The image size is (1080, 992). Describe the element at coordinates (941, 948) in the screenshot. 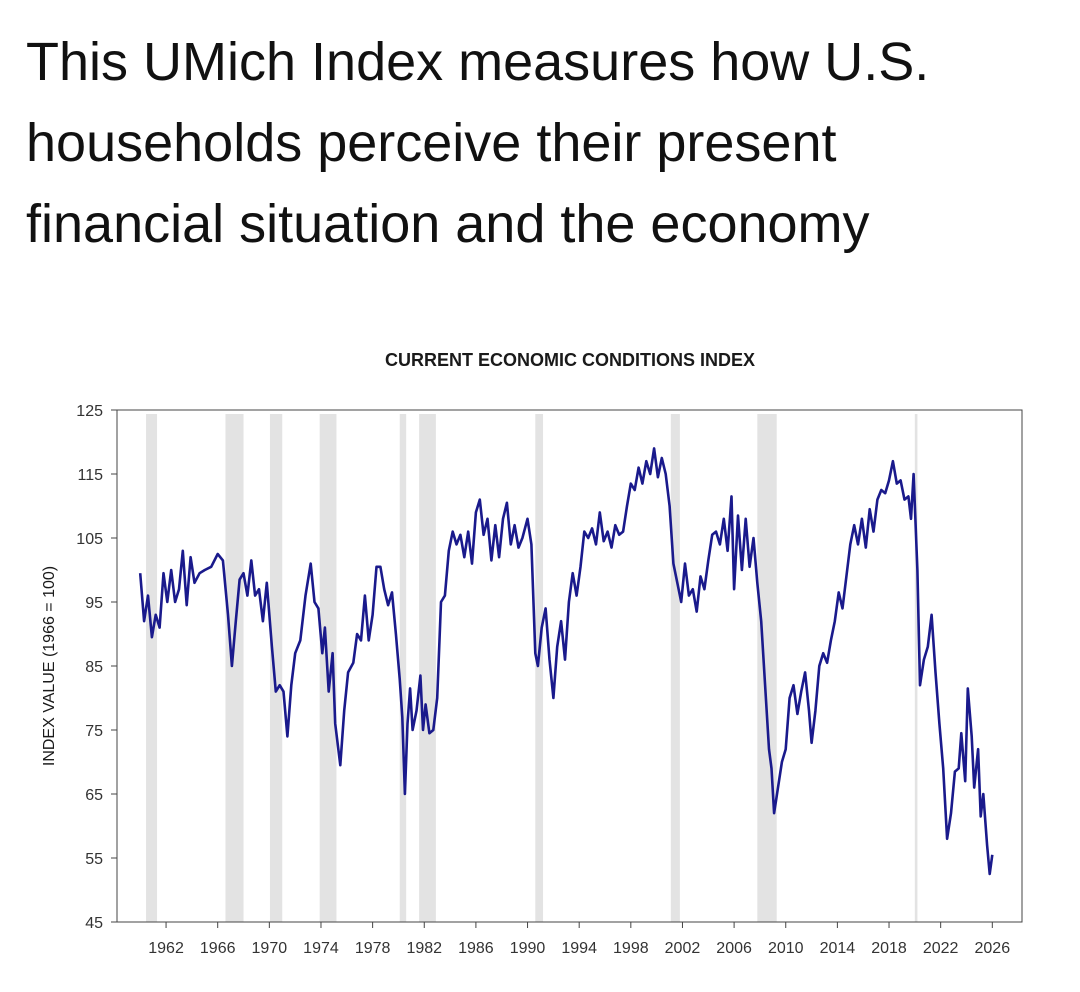

I see `x-tick-label: 2022` at that location.